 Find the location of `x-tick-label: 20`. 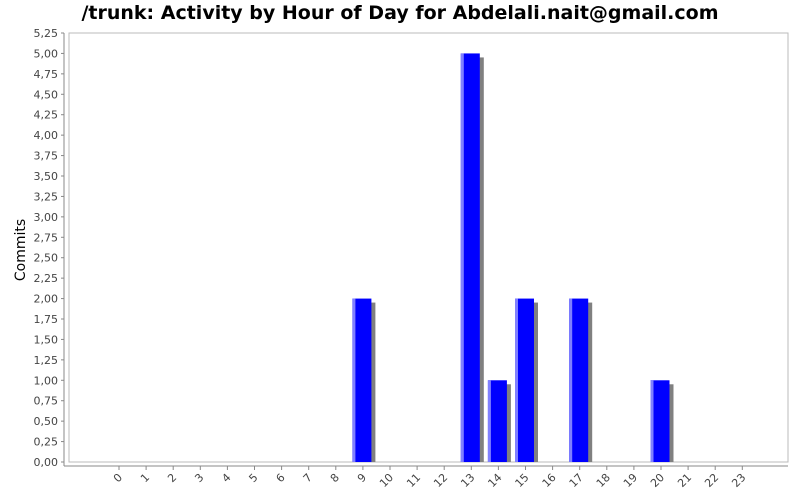

x-tick-label: 20 is located at coordinates (657, 480).